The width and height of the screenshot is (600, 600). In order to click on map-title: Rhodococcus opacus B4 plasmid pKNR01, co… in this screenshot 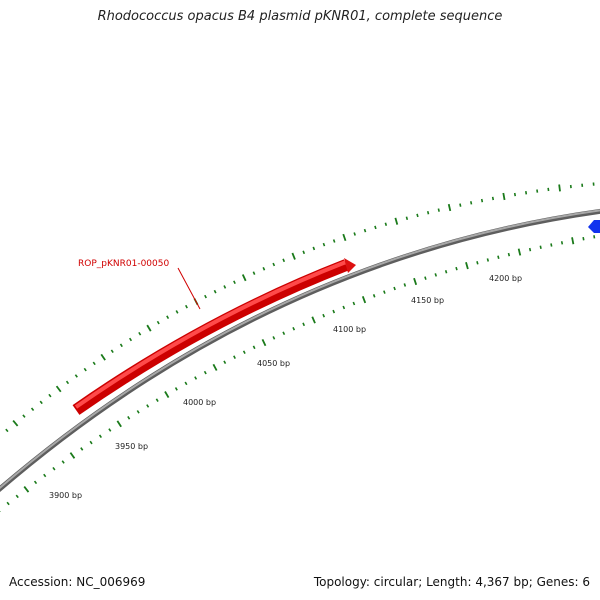, I will do `click(300, 16)`.